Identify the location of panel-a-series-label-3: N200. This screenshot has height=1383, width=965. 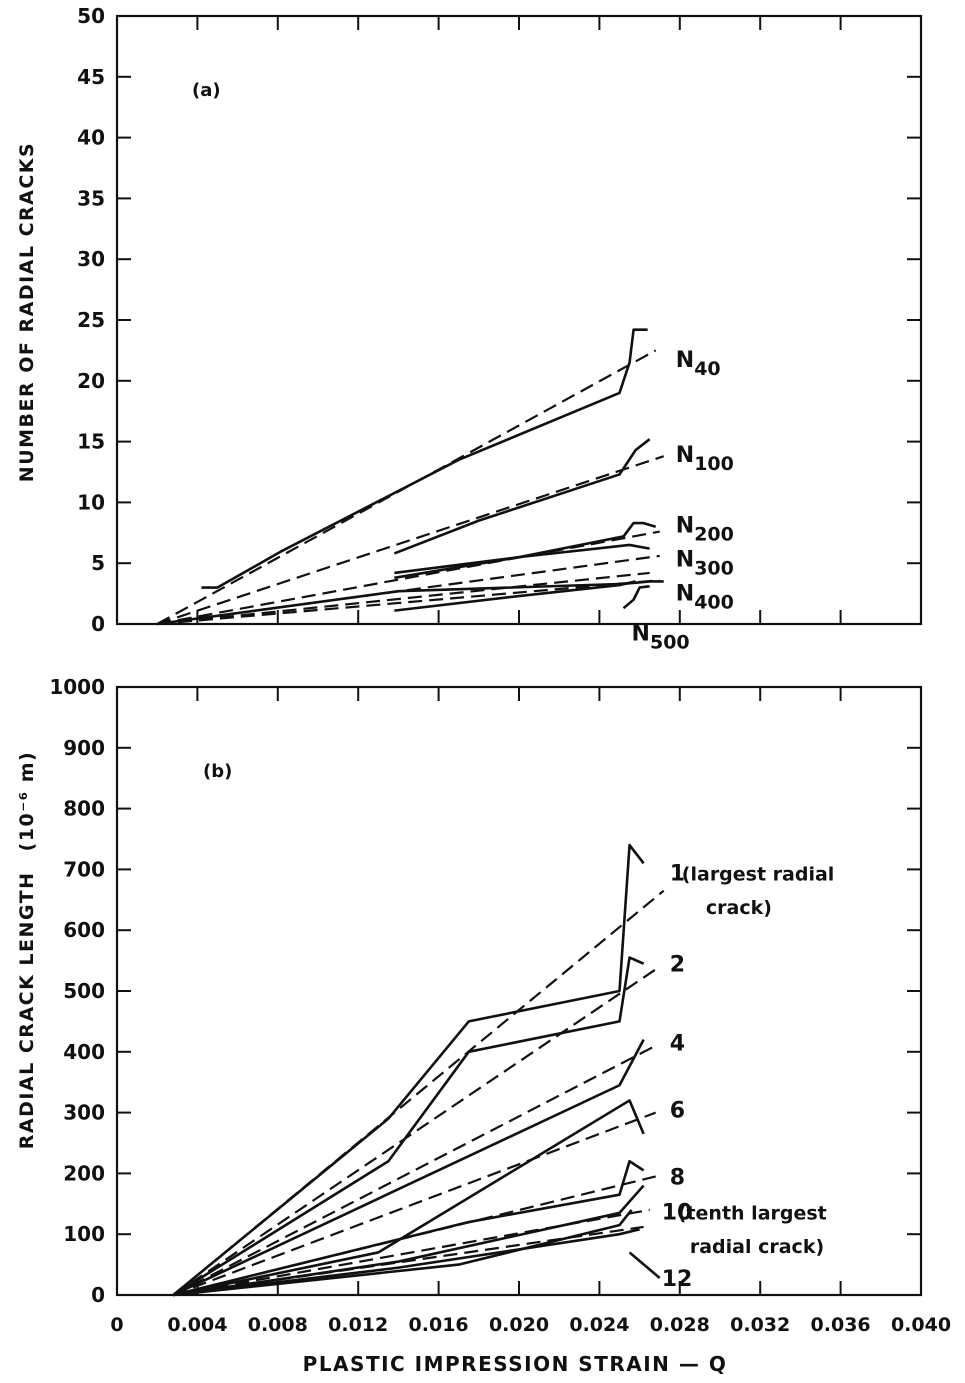
(705, 529).